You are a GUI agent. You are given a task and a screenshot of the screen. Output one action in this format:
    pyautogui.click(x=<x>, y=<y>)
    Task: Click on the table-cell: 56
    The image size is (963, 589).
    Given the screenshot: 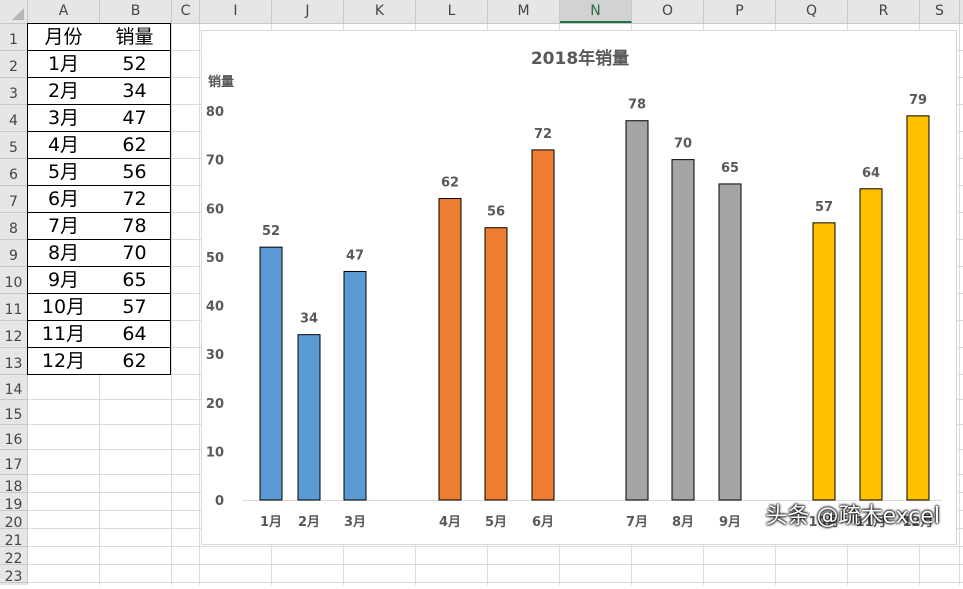 What is the action you would take?
    pyautogui.click(x=135, y=172)
    